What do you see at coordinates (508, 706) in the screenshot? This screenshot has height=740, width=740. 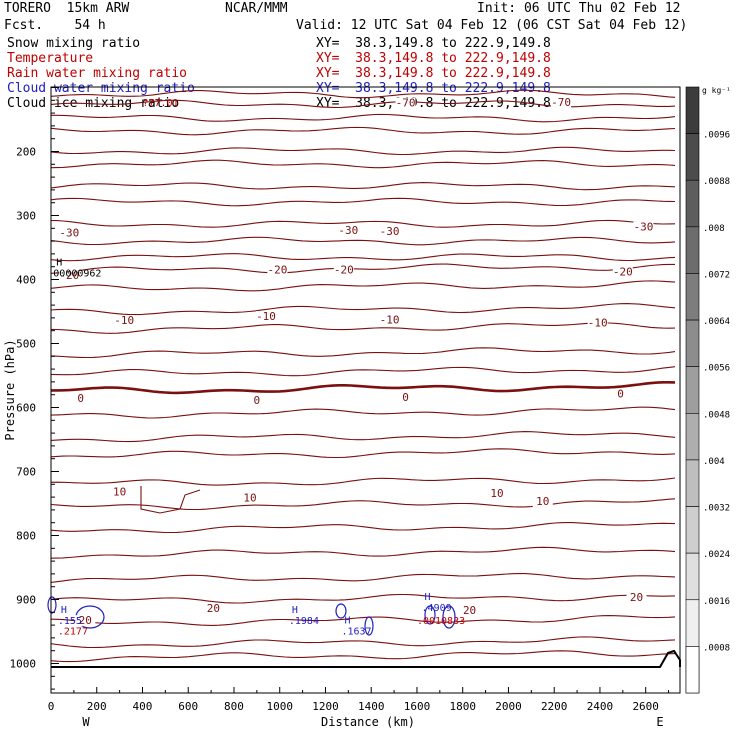 I see `x-tick-label: 2000` at bounding box center [508, 706].